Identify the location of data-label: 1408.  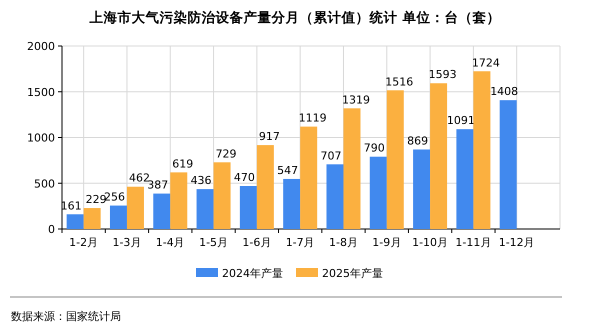
(504, 91).